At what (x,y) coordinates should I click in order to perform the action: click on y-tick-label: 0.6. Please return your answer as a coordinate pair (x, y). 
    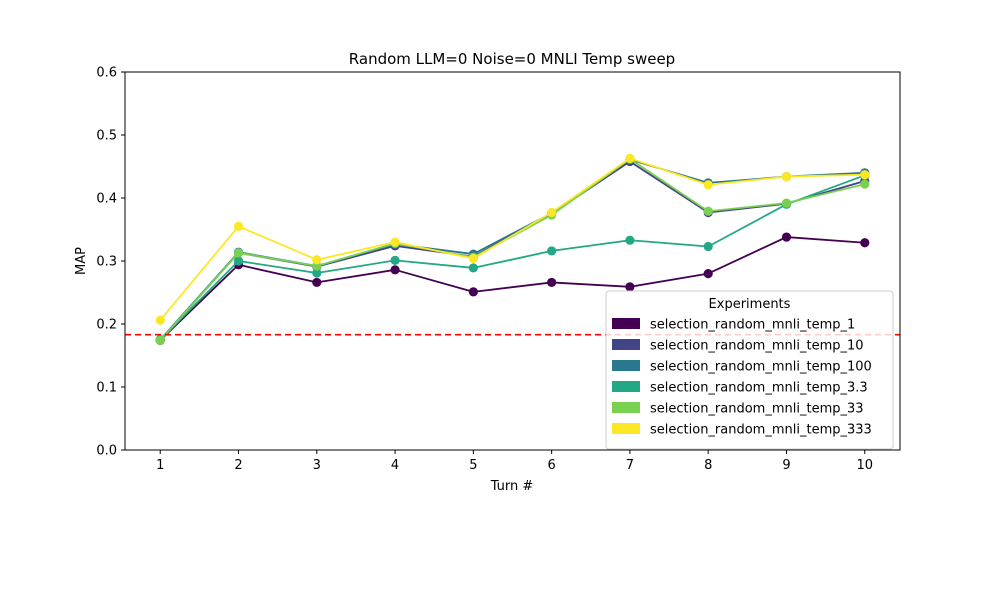
    Looking at the image, I should click on (106, 73).